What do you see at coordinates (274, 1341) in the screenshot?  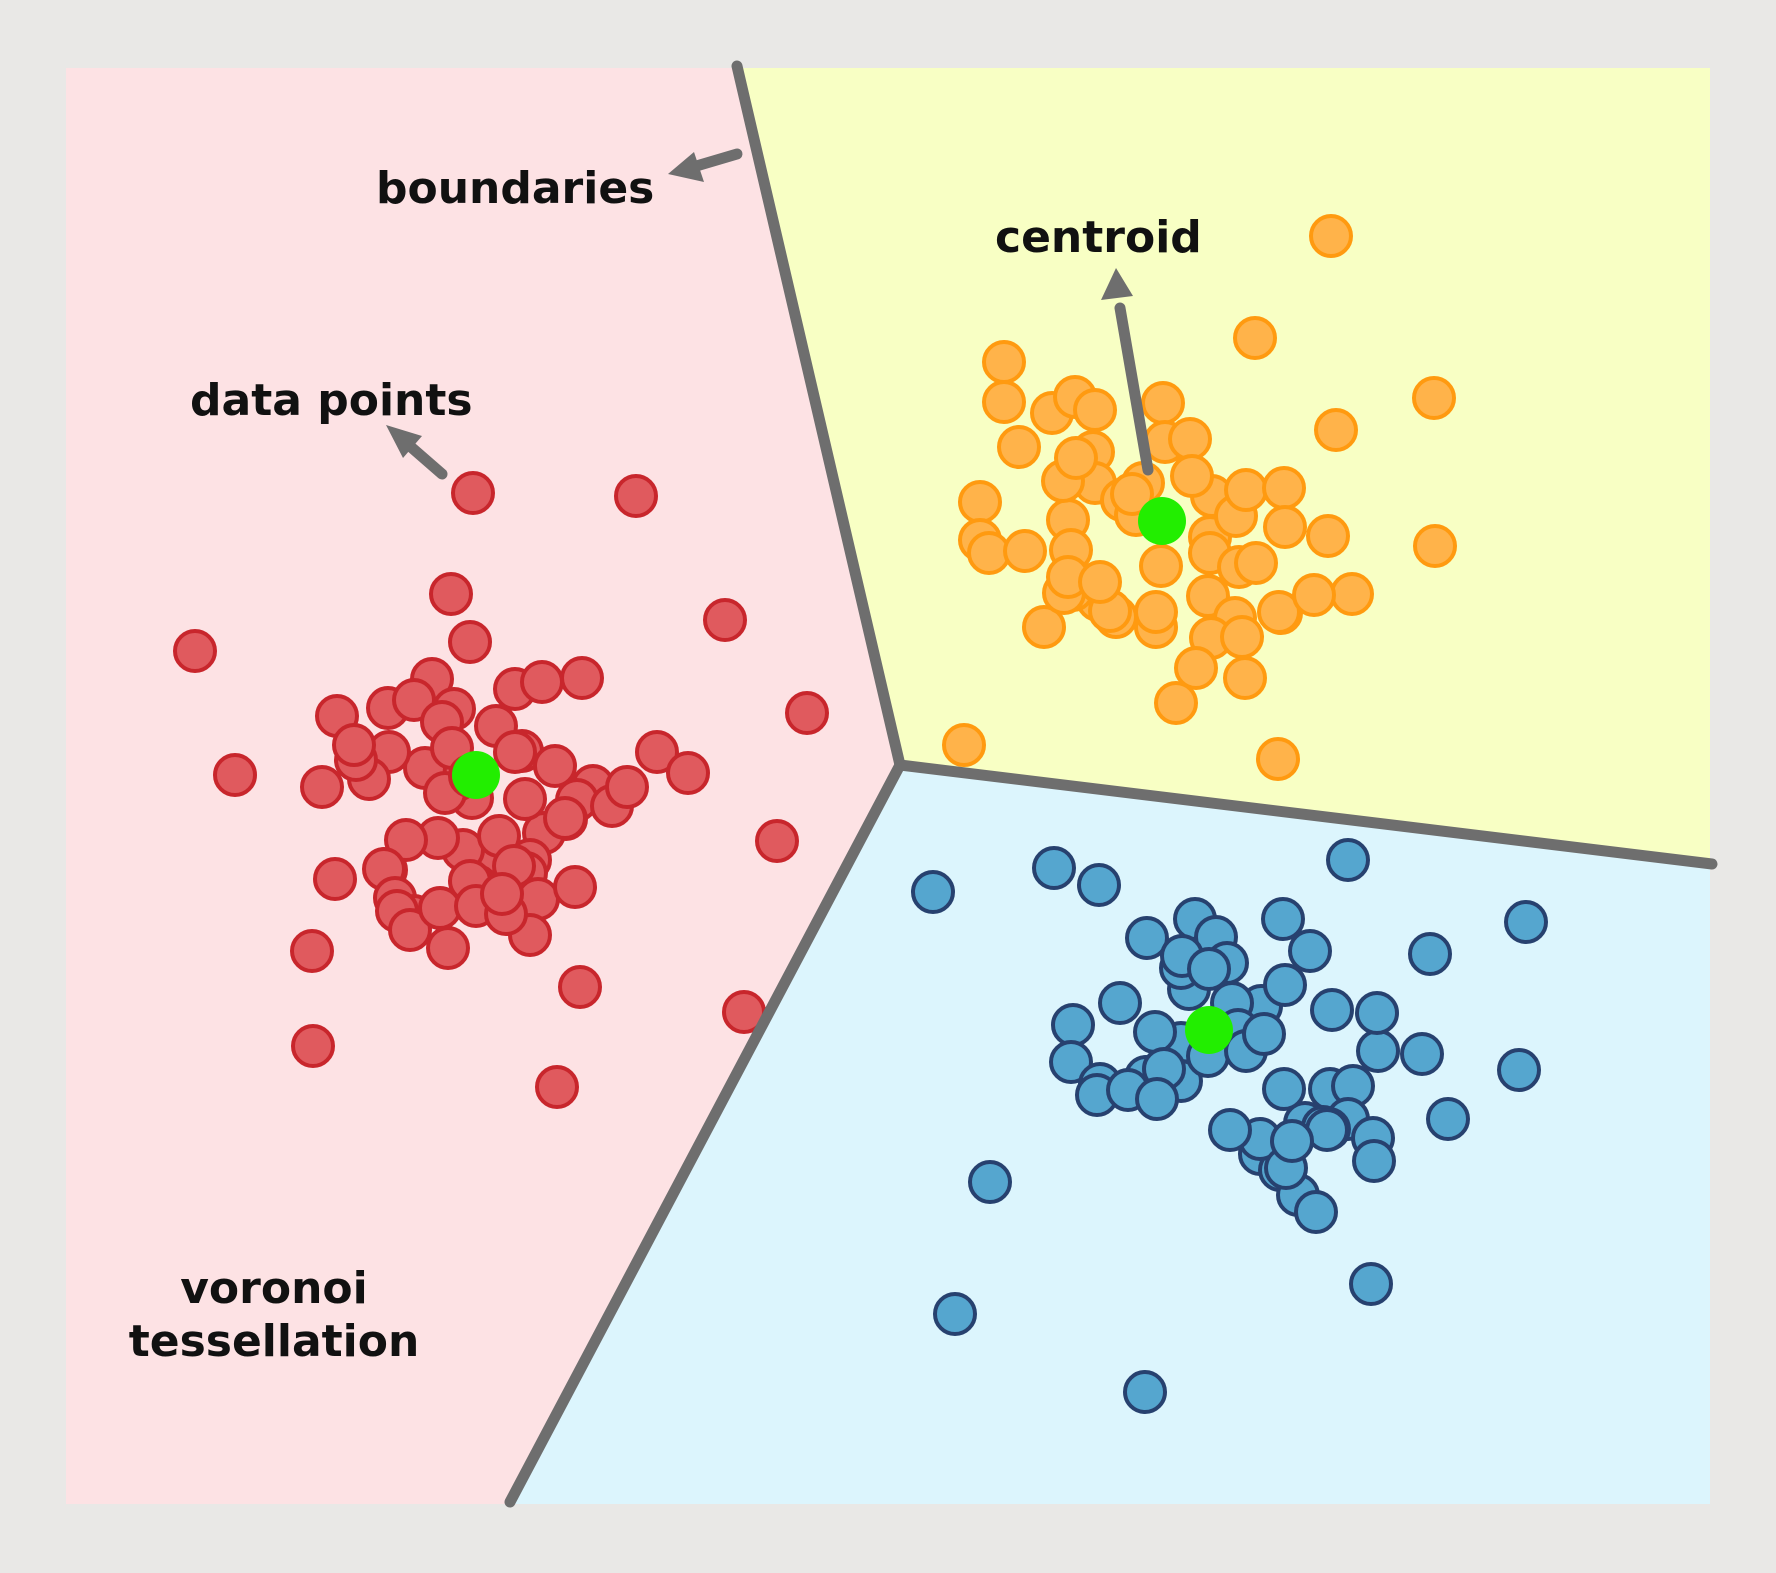 I see `label-tessellation: tessellation` at bounding box center [274, 1341].